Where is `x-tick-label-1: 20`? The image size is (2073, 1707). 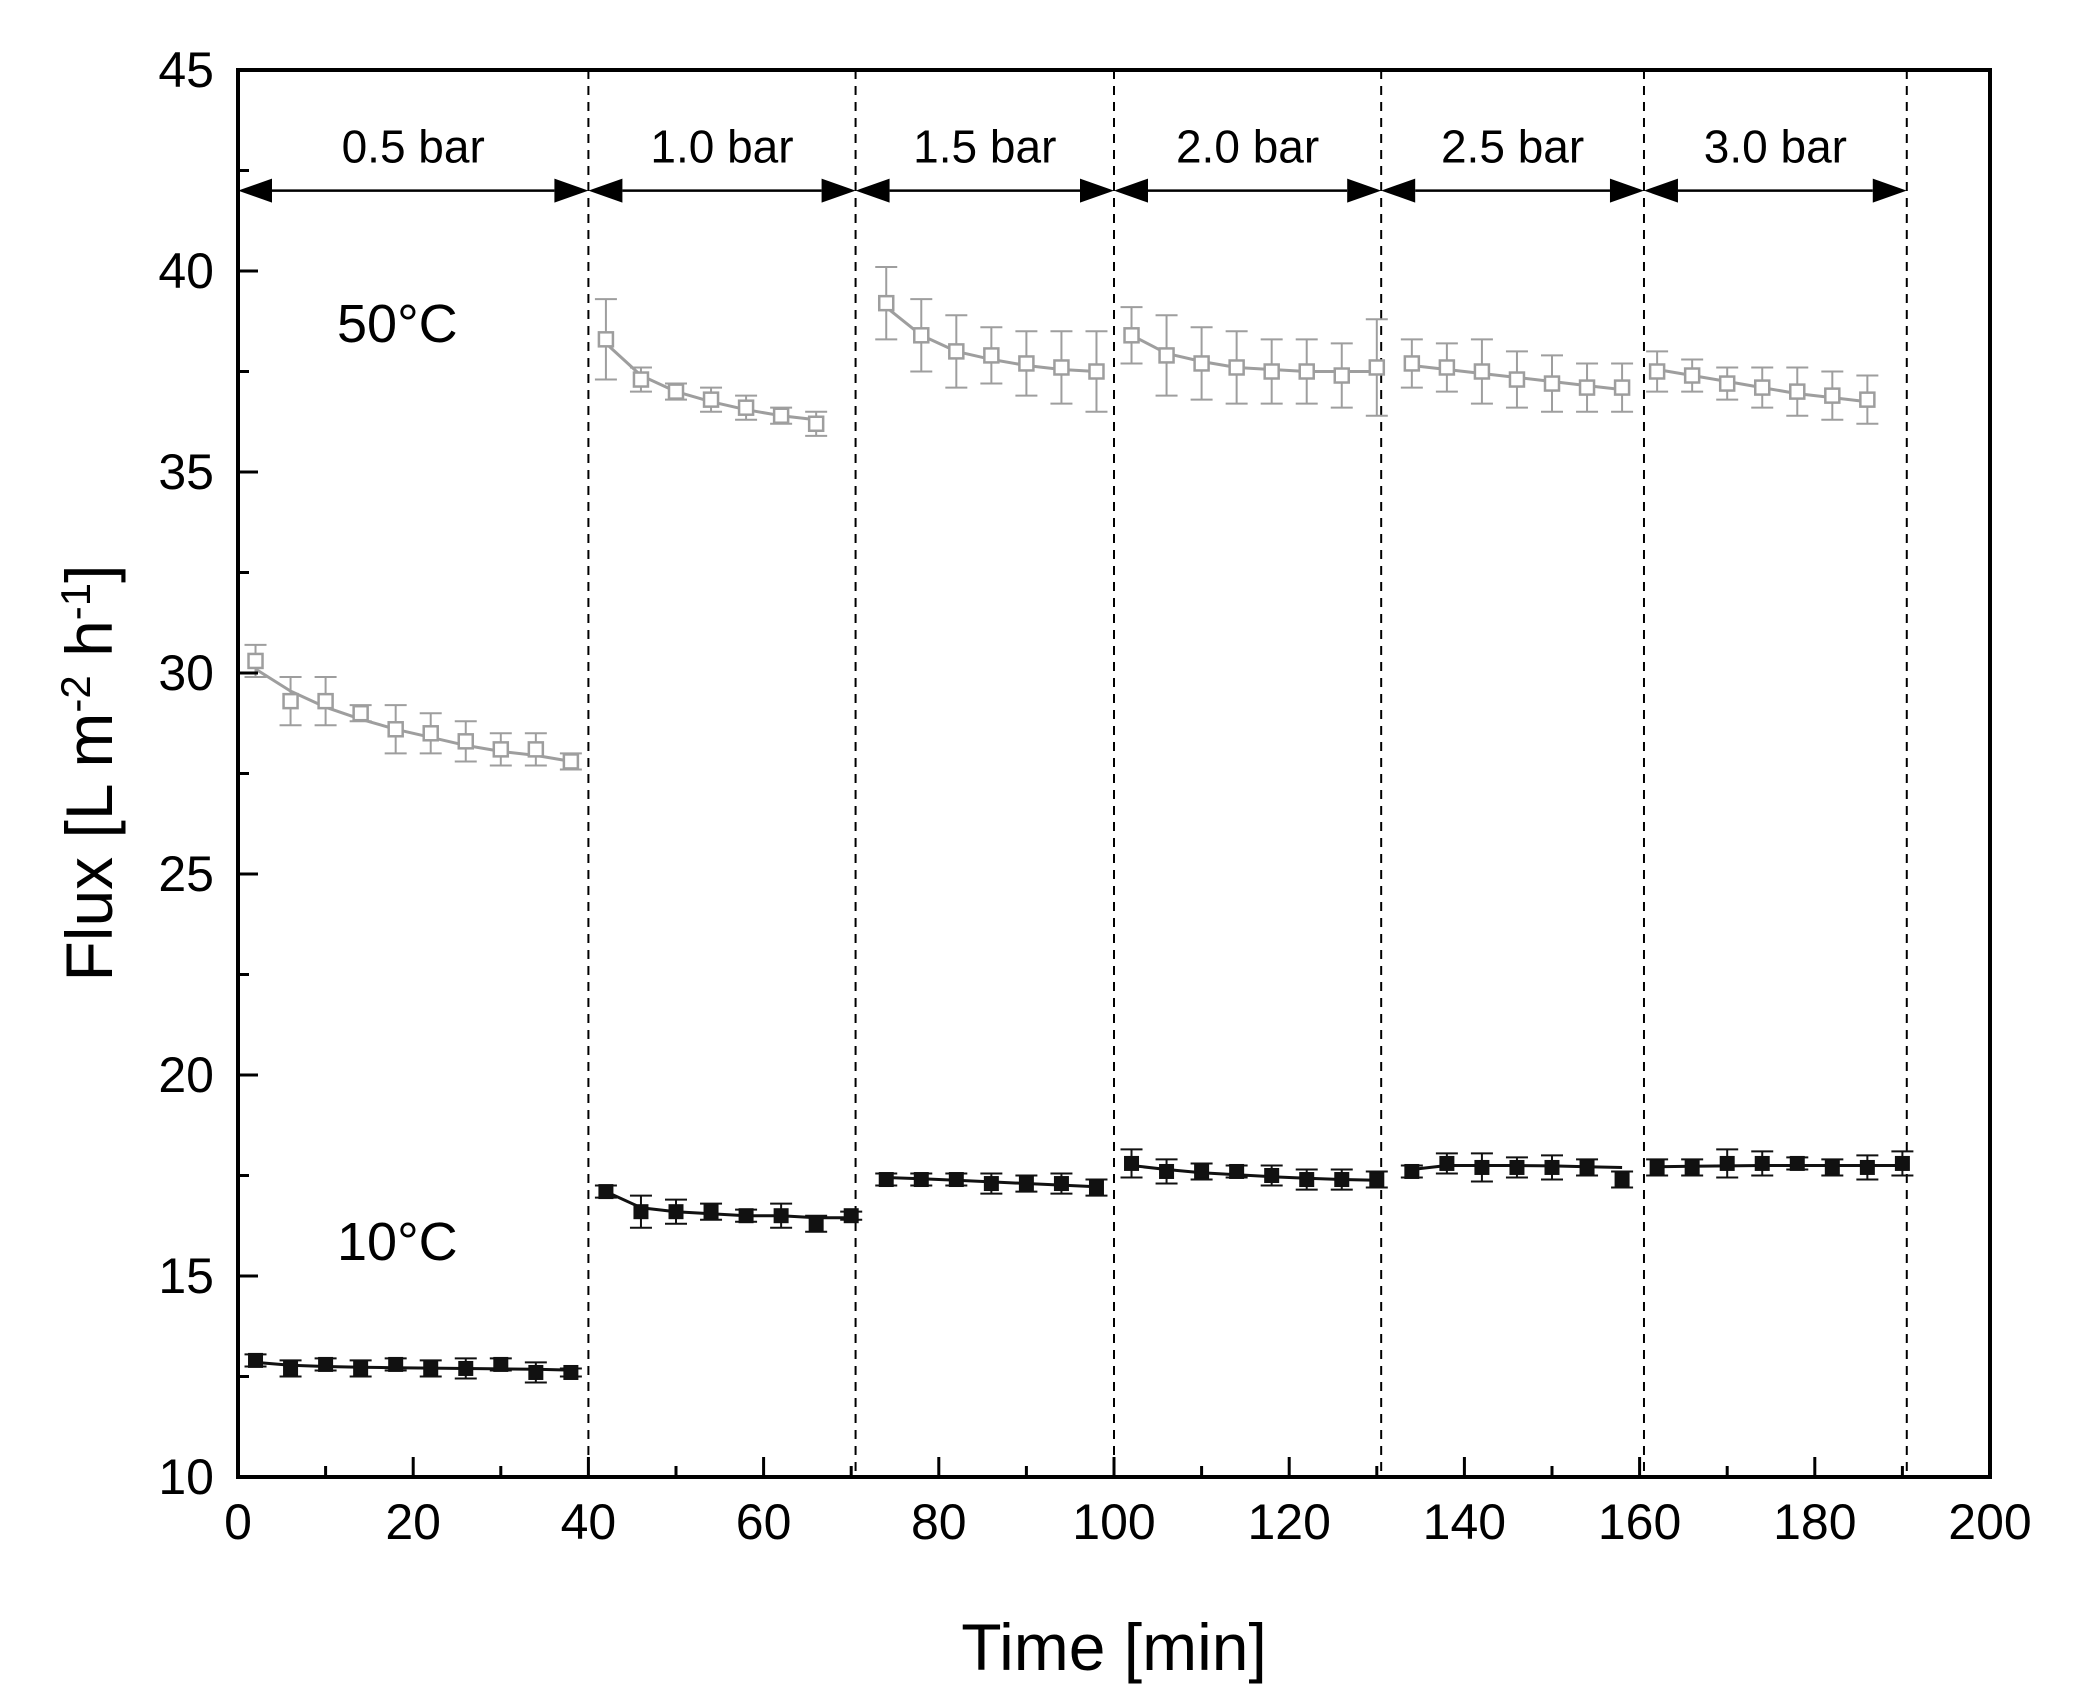 x-tick-label-1: 20 is located at coordinates (413, 1522).